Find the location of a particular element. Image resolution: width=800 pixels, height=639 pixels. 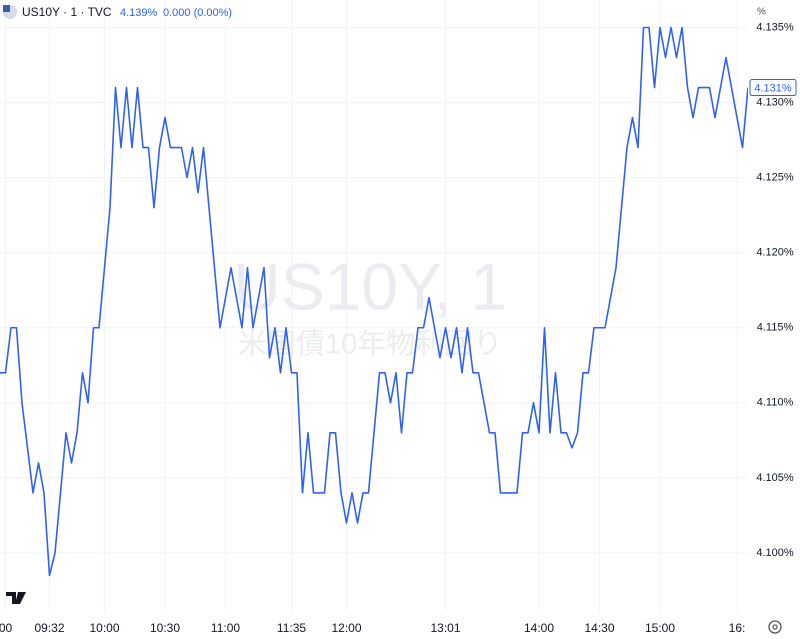

x-tick-label: 11:35 is located at coordinates (291, 628).